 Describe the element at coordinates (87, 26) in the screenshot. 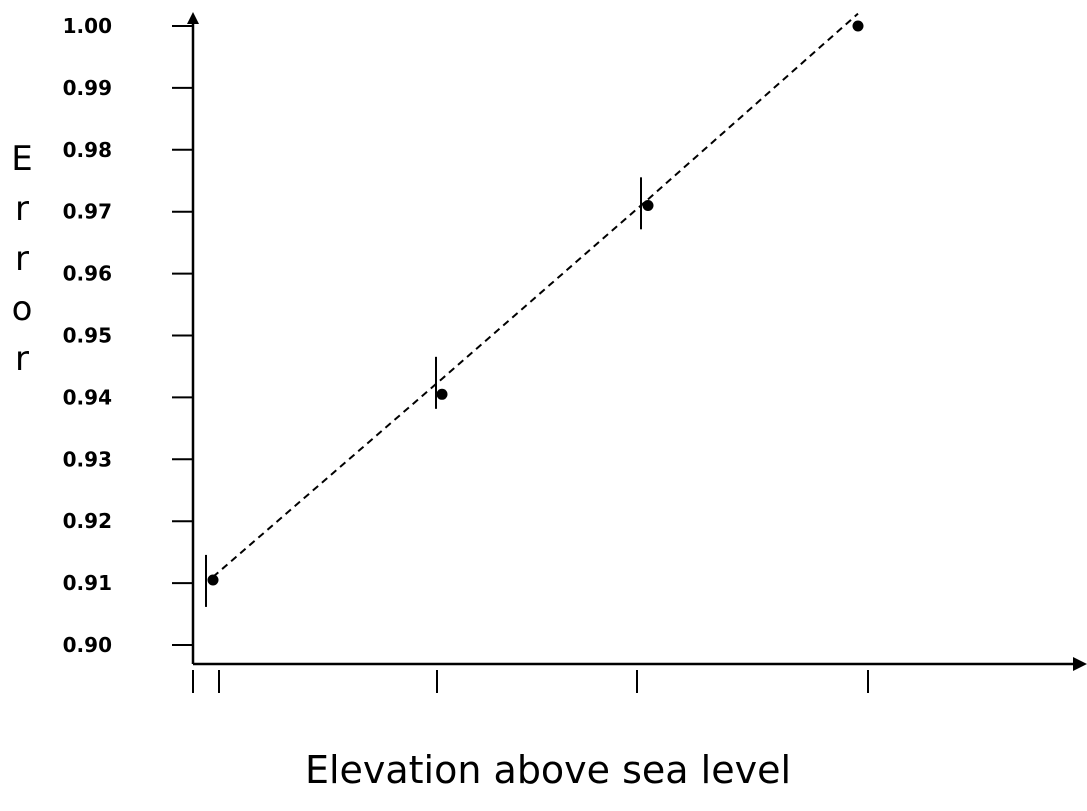

I see `y-tick-label: 1.00` at that location.